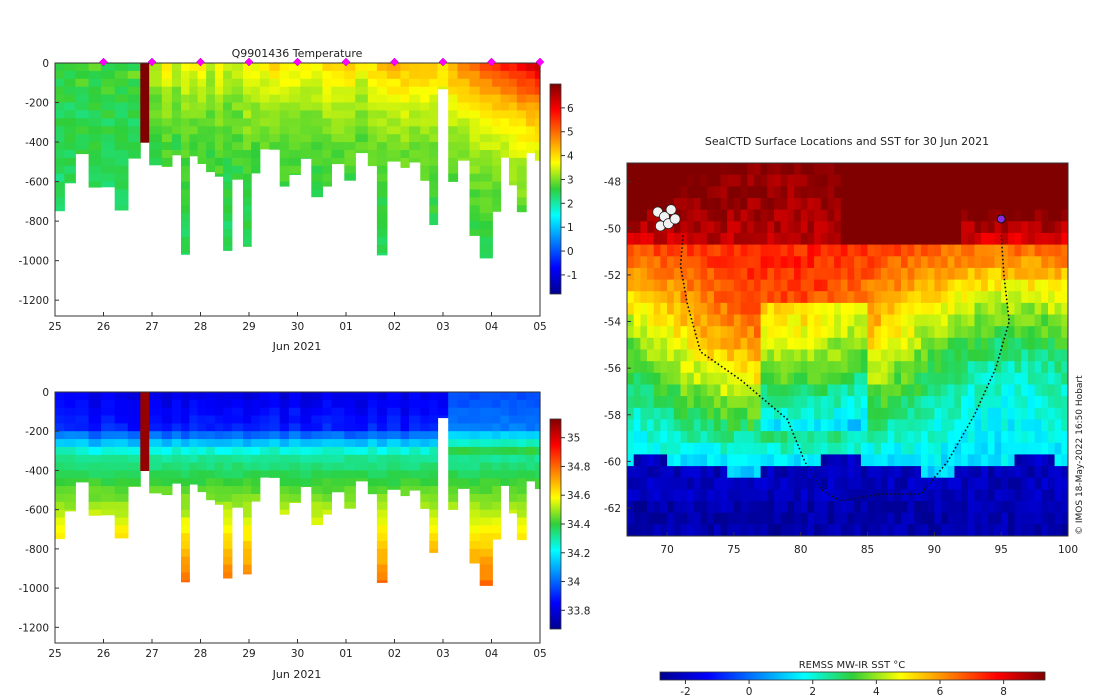  What do you see at coordinates (579, 496) in the screenshot?
I see `colorbar-tick-label: 34.6` at bounding box center [579, 496].